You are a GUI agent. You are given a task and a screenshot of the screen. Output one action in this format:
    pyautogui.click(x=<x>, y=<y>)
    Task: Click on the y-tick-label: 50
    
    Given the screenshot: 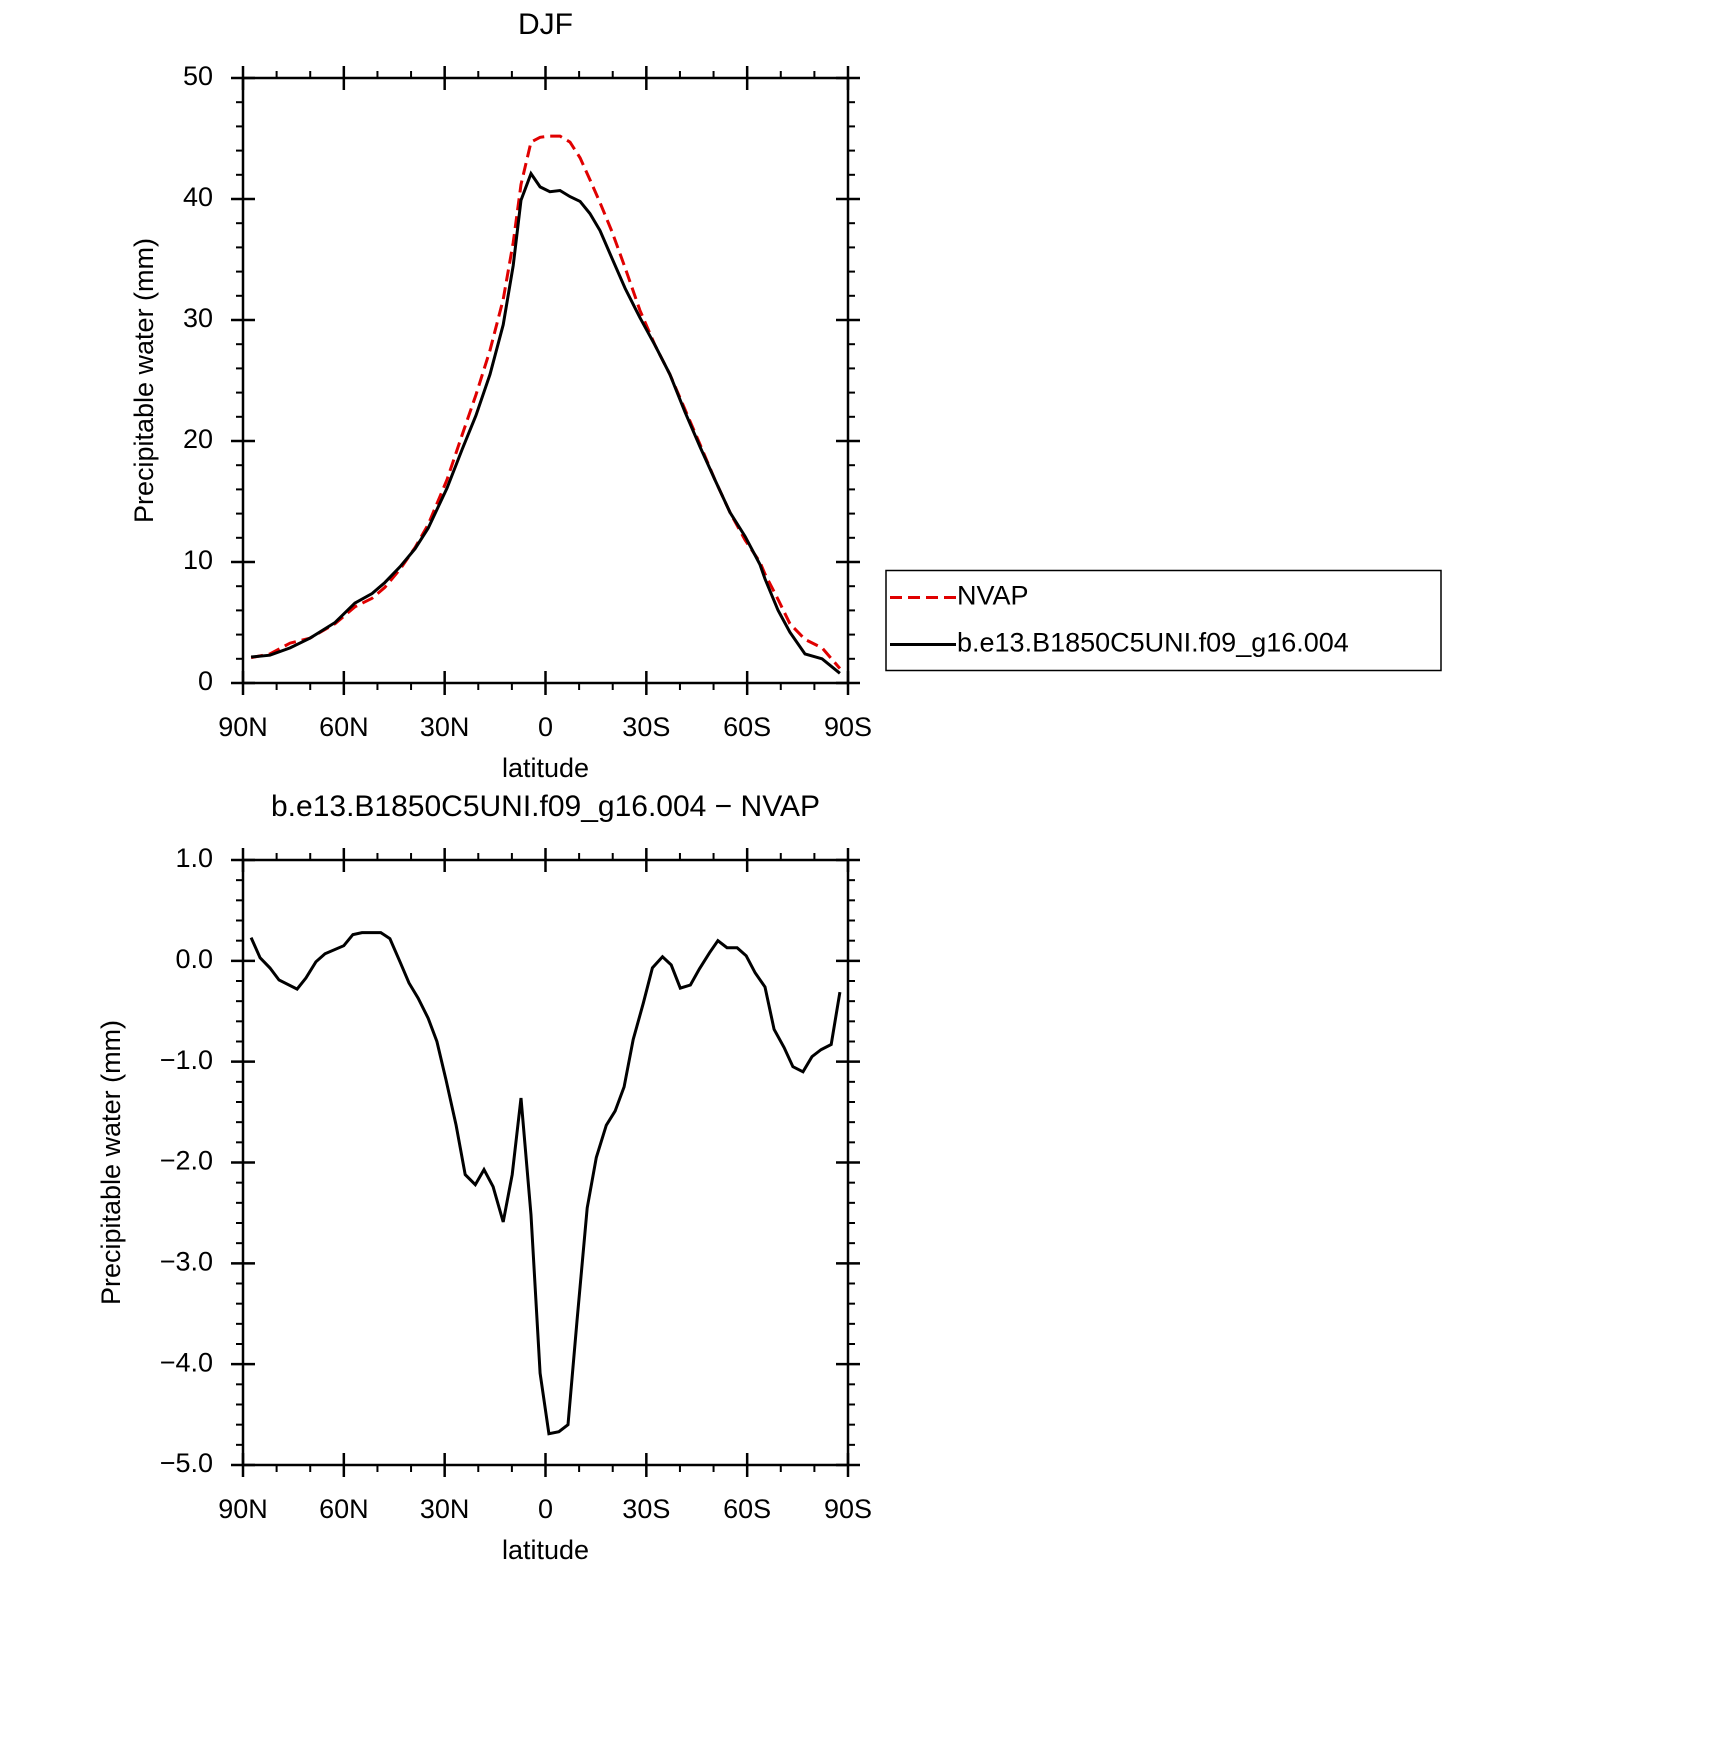 What is the action you would take?
    pyautogui.click(x=198, y=76)
    